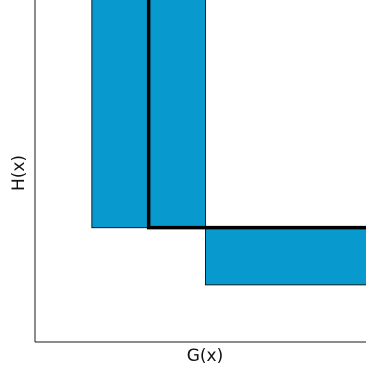 This screenshot has height=373, width=366. What do you see at coordinates (19, 173) in the screenshot?
I see `y-axis-label: H(x)` at bounding box center [19, 173].